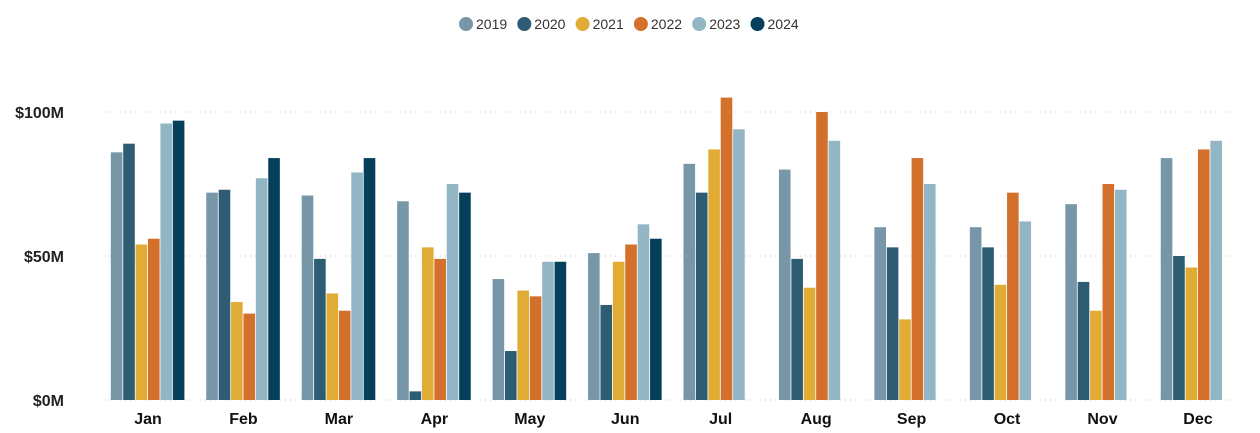 The width and height of the screenshot is (1260, 433). What do you see at coordinates (560, 330) in the screenshot?
I see `bar-2024-may` at bounding box center [560, 330].